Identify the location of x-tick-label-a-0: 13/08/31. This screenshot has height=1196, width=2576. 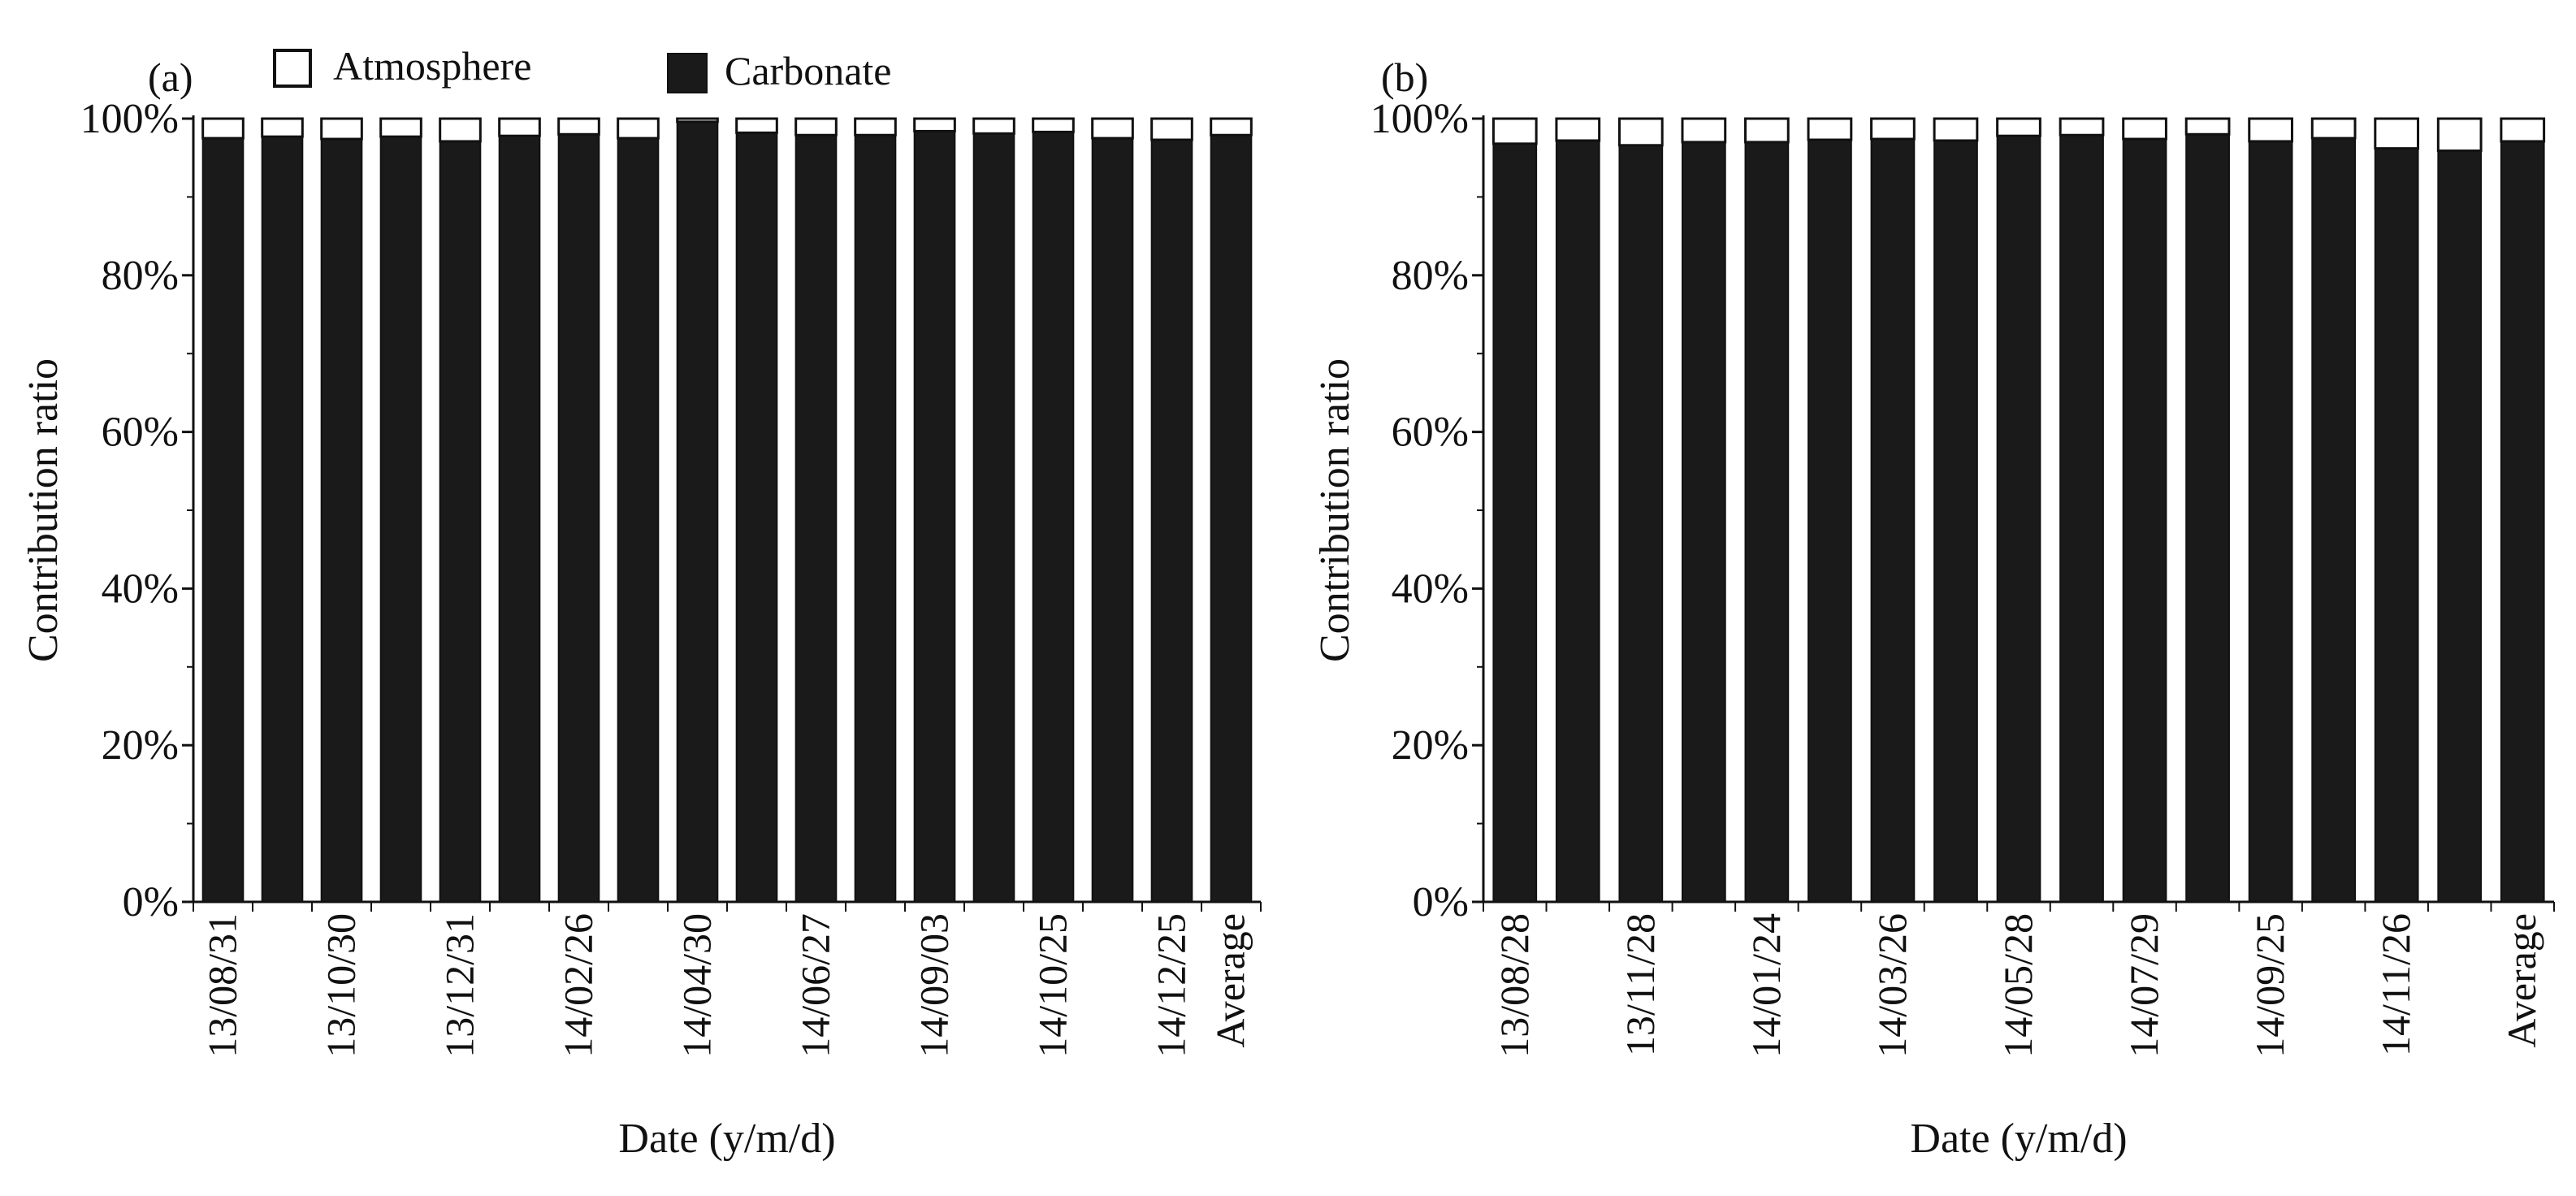
(222, 985).